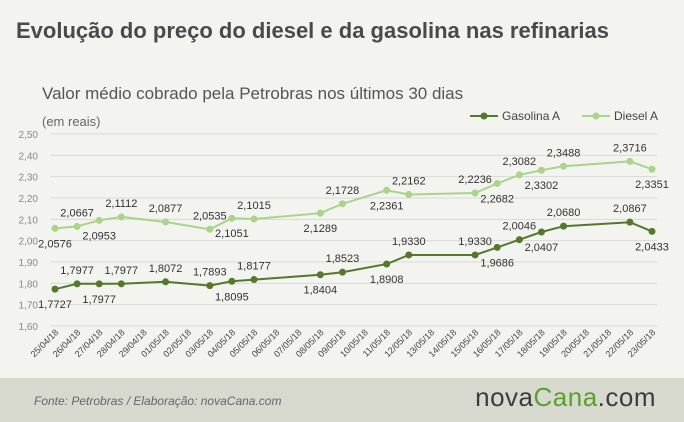 This screenshot has height=422, width=684. I want to click on legend: Gasolina A Diesel A, so click(564, 116).